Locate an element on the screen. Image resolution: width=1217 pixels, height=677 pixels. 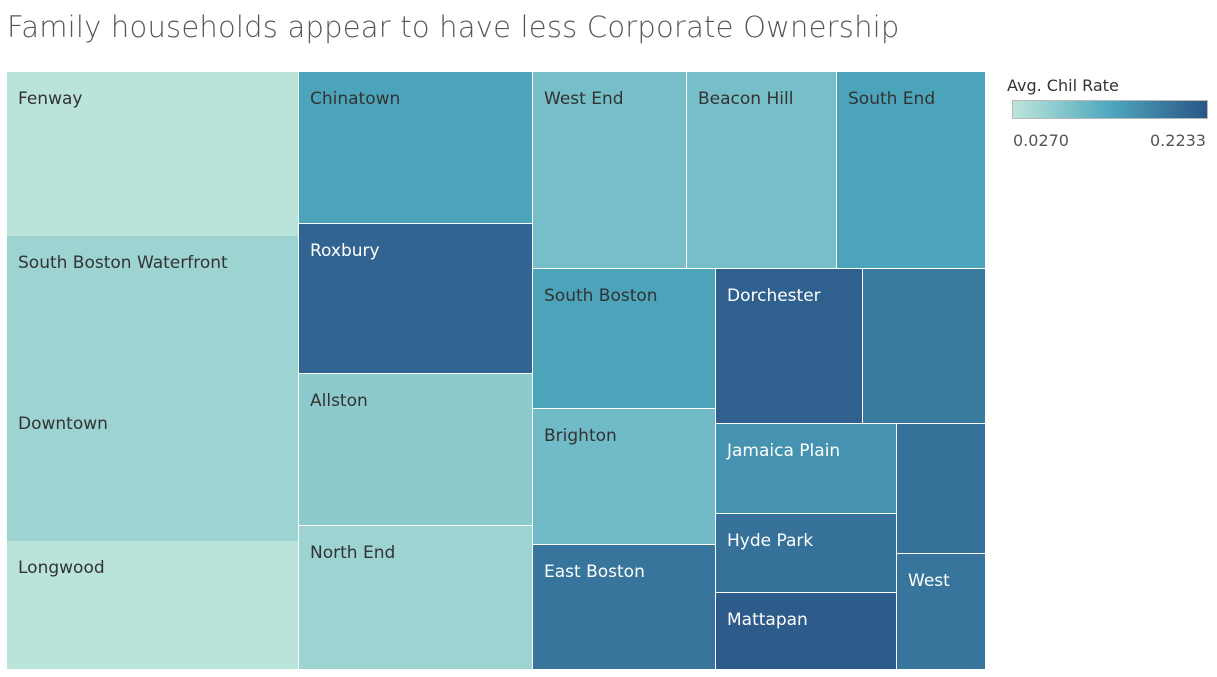
treemap-tile: West is located at coordinates (941, 611).